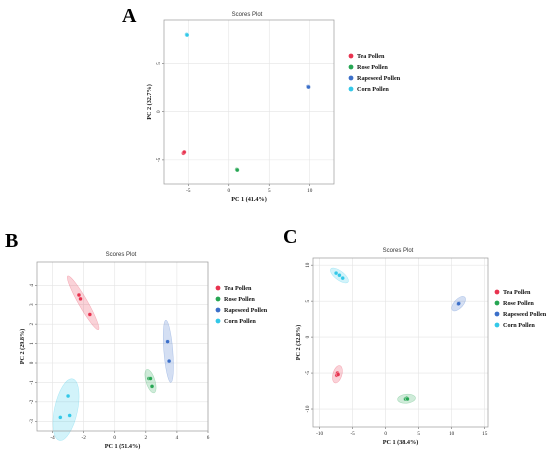 The image size is (550, 454). What do you see at coordinates (149, 102) in the screenshot?
I see `y-axis-label: PC 2 (32.7%)` at bounding box center [149, 102].